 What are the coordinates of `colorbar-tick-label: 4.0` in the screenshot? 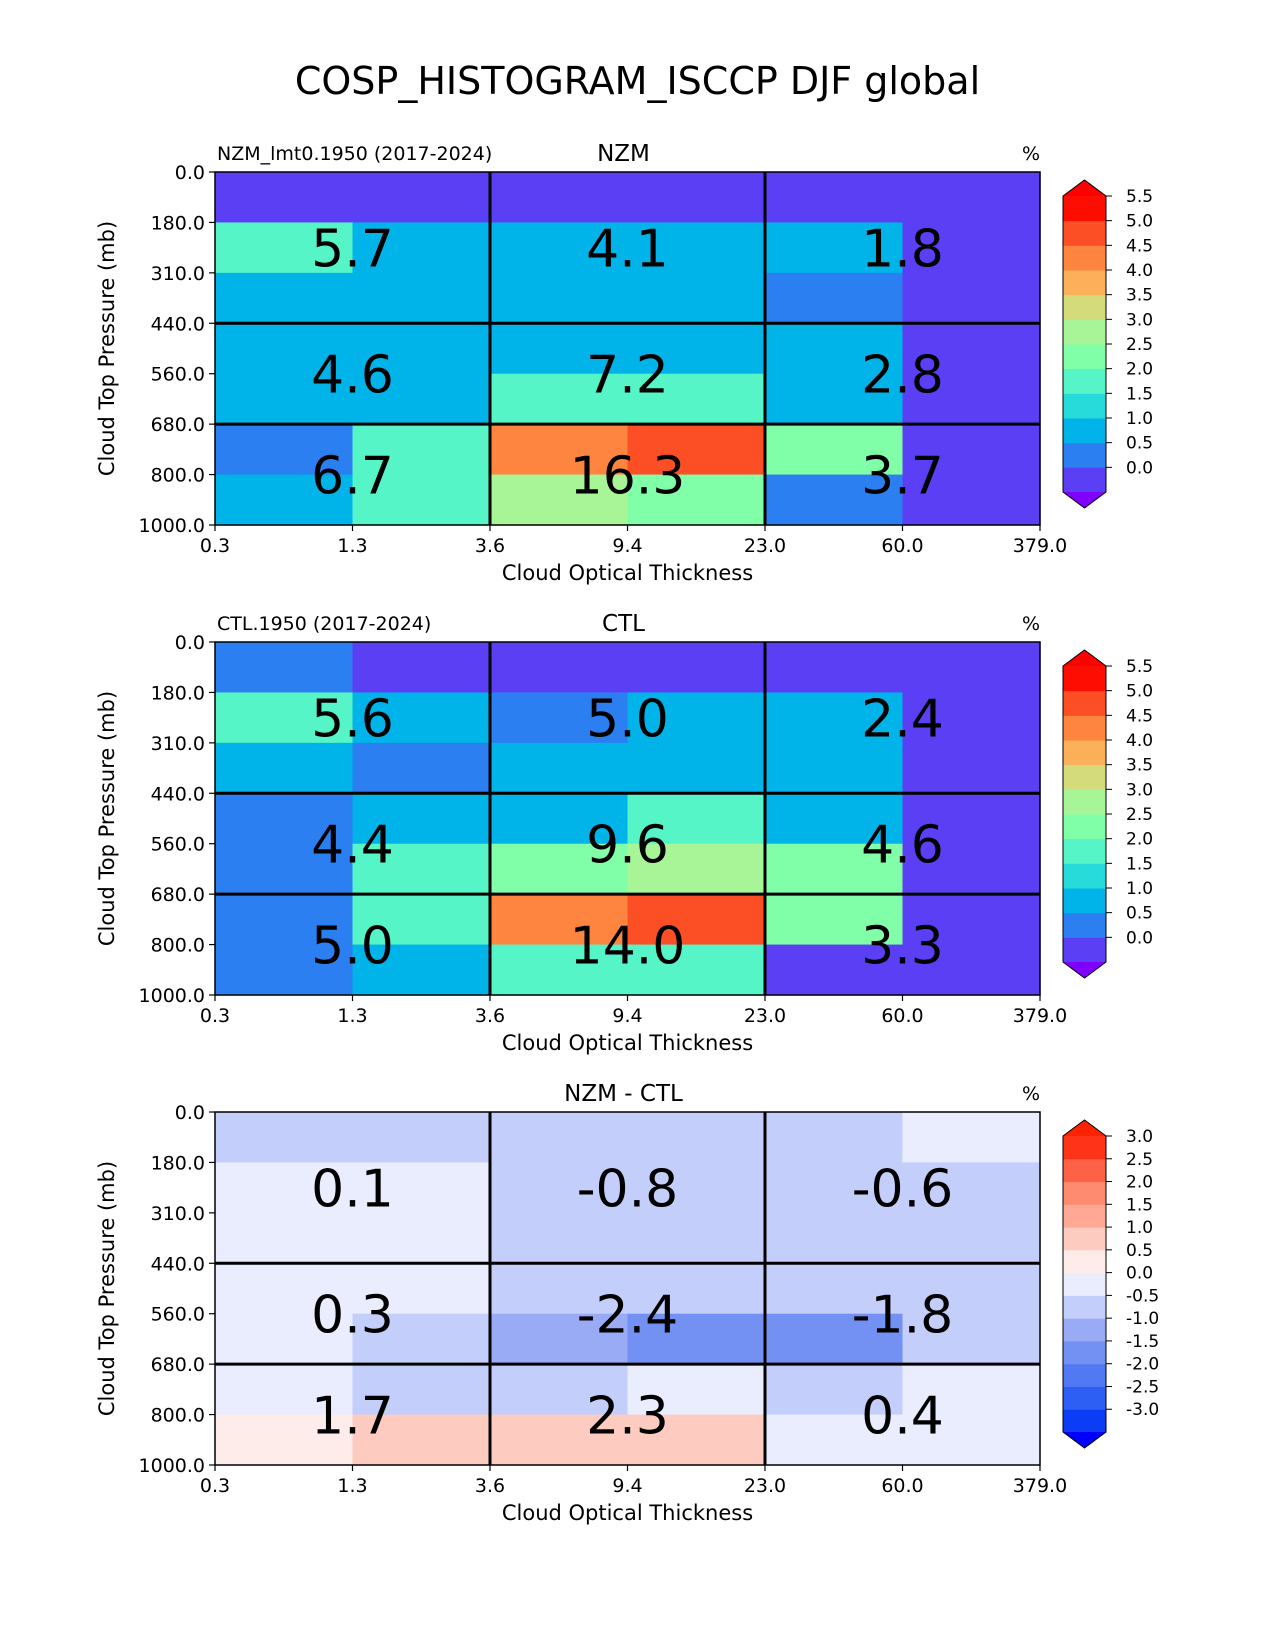 It's located at (1139, 271).